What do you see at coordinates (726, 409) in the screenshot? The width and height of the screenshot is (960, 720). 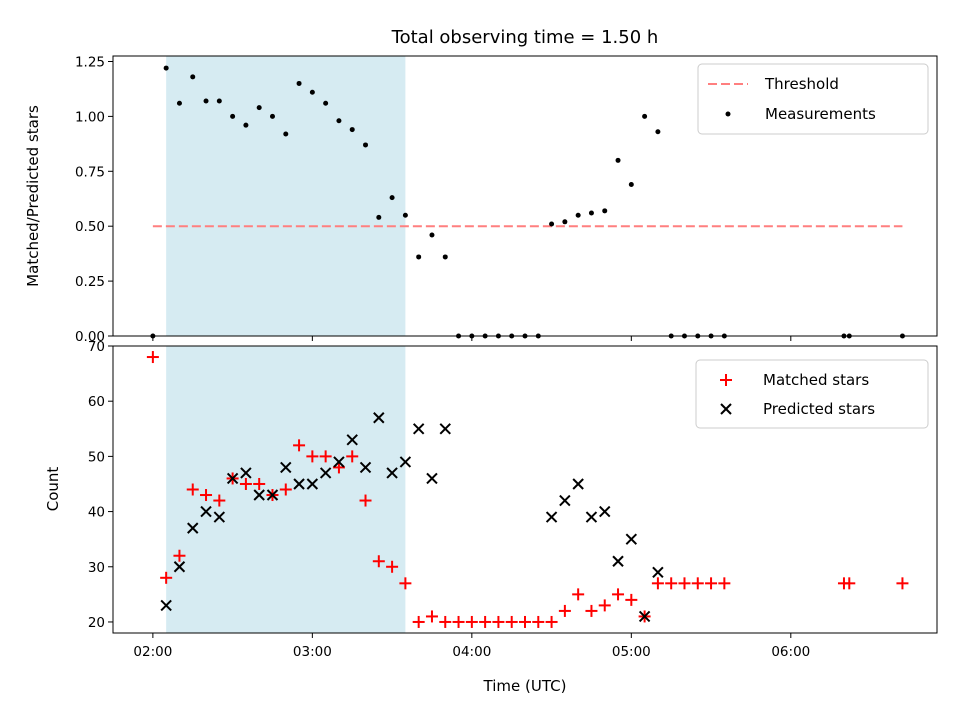 I see `legend-predicted-swatch` at bounding box center [726, 409].